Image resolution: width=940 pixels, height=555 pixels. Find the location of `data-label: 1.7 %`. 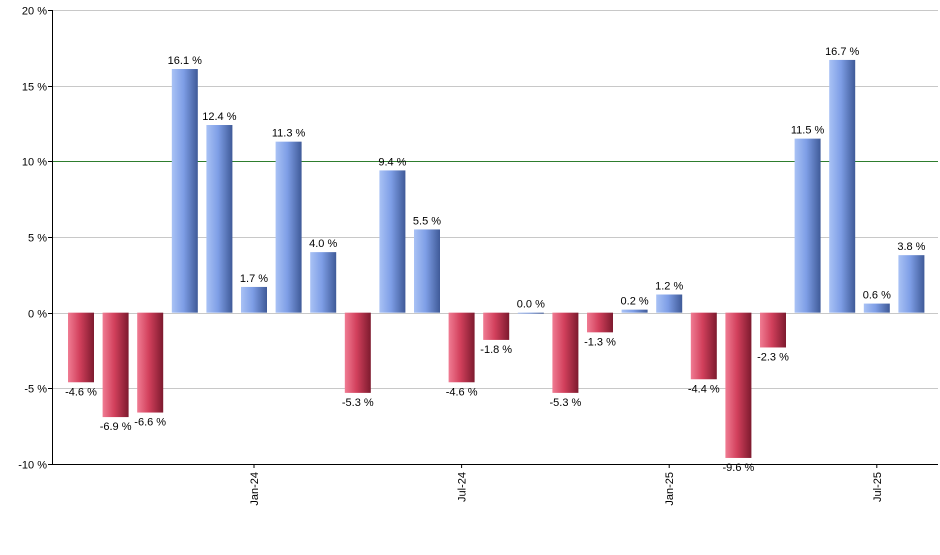

data-label: 1.7 % is located at coordinates (254, 279).